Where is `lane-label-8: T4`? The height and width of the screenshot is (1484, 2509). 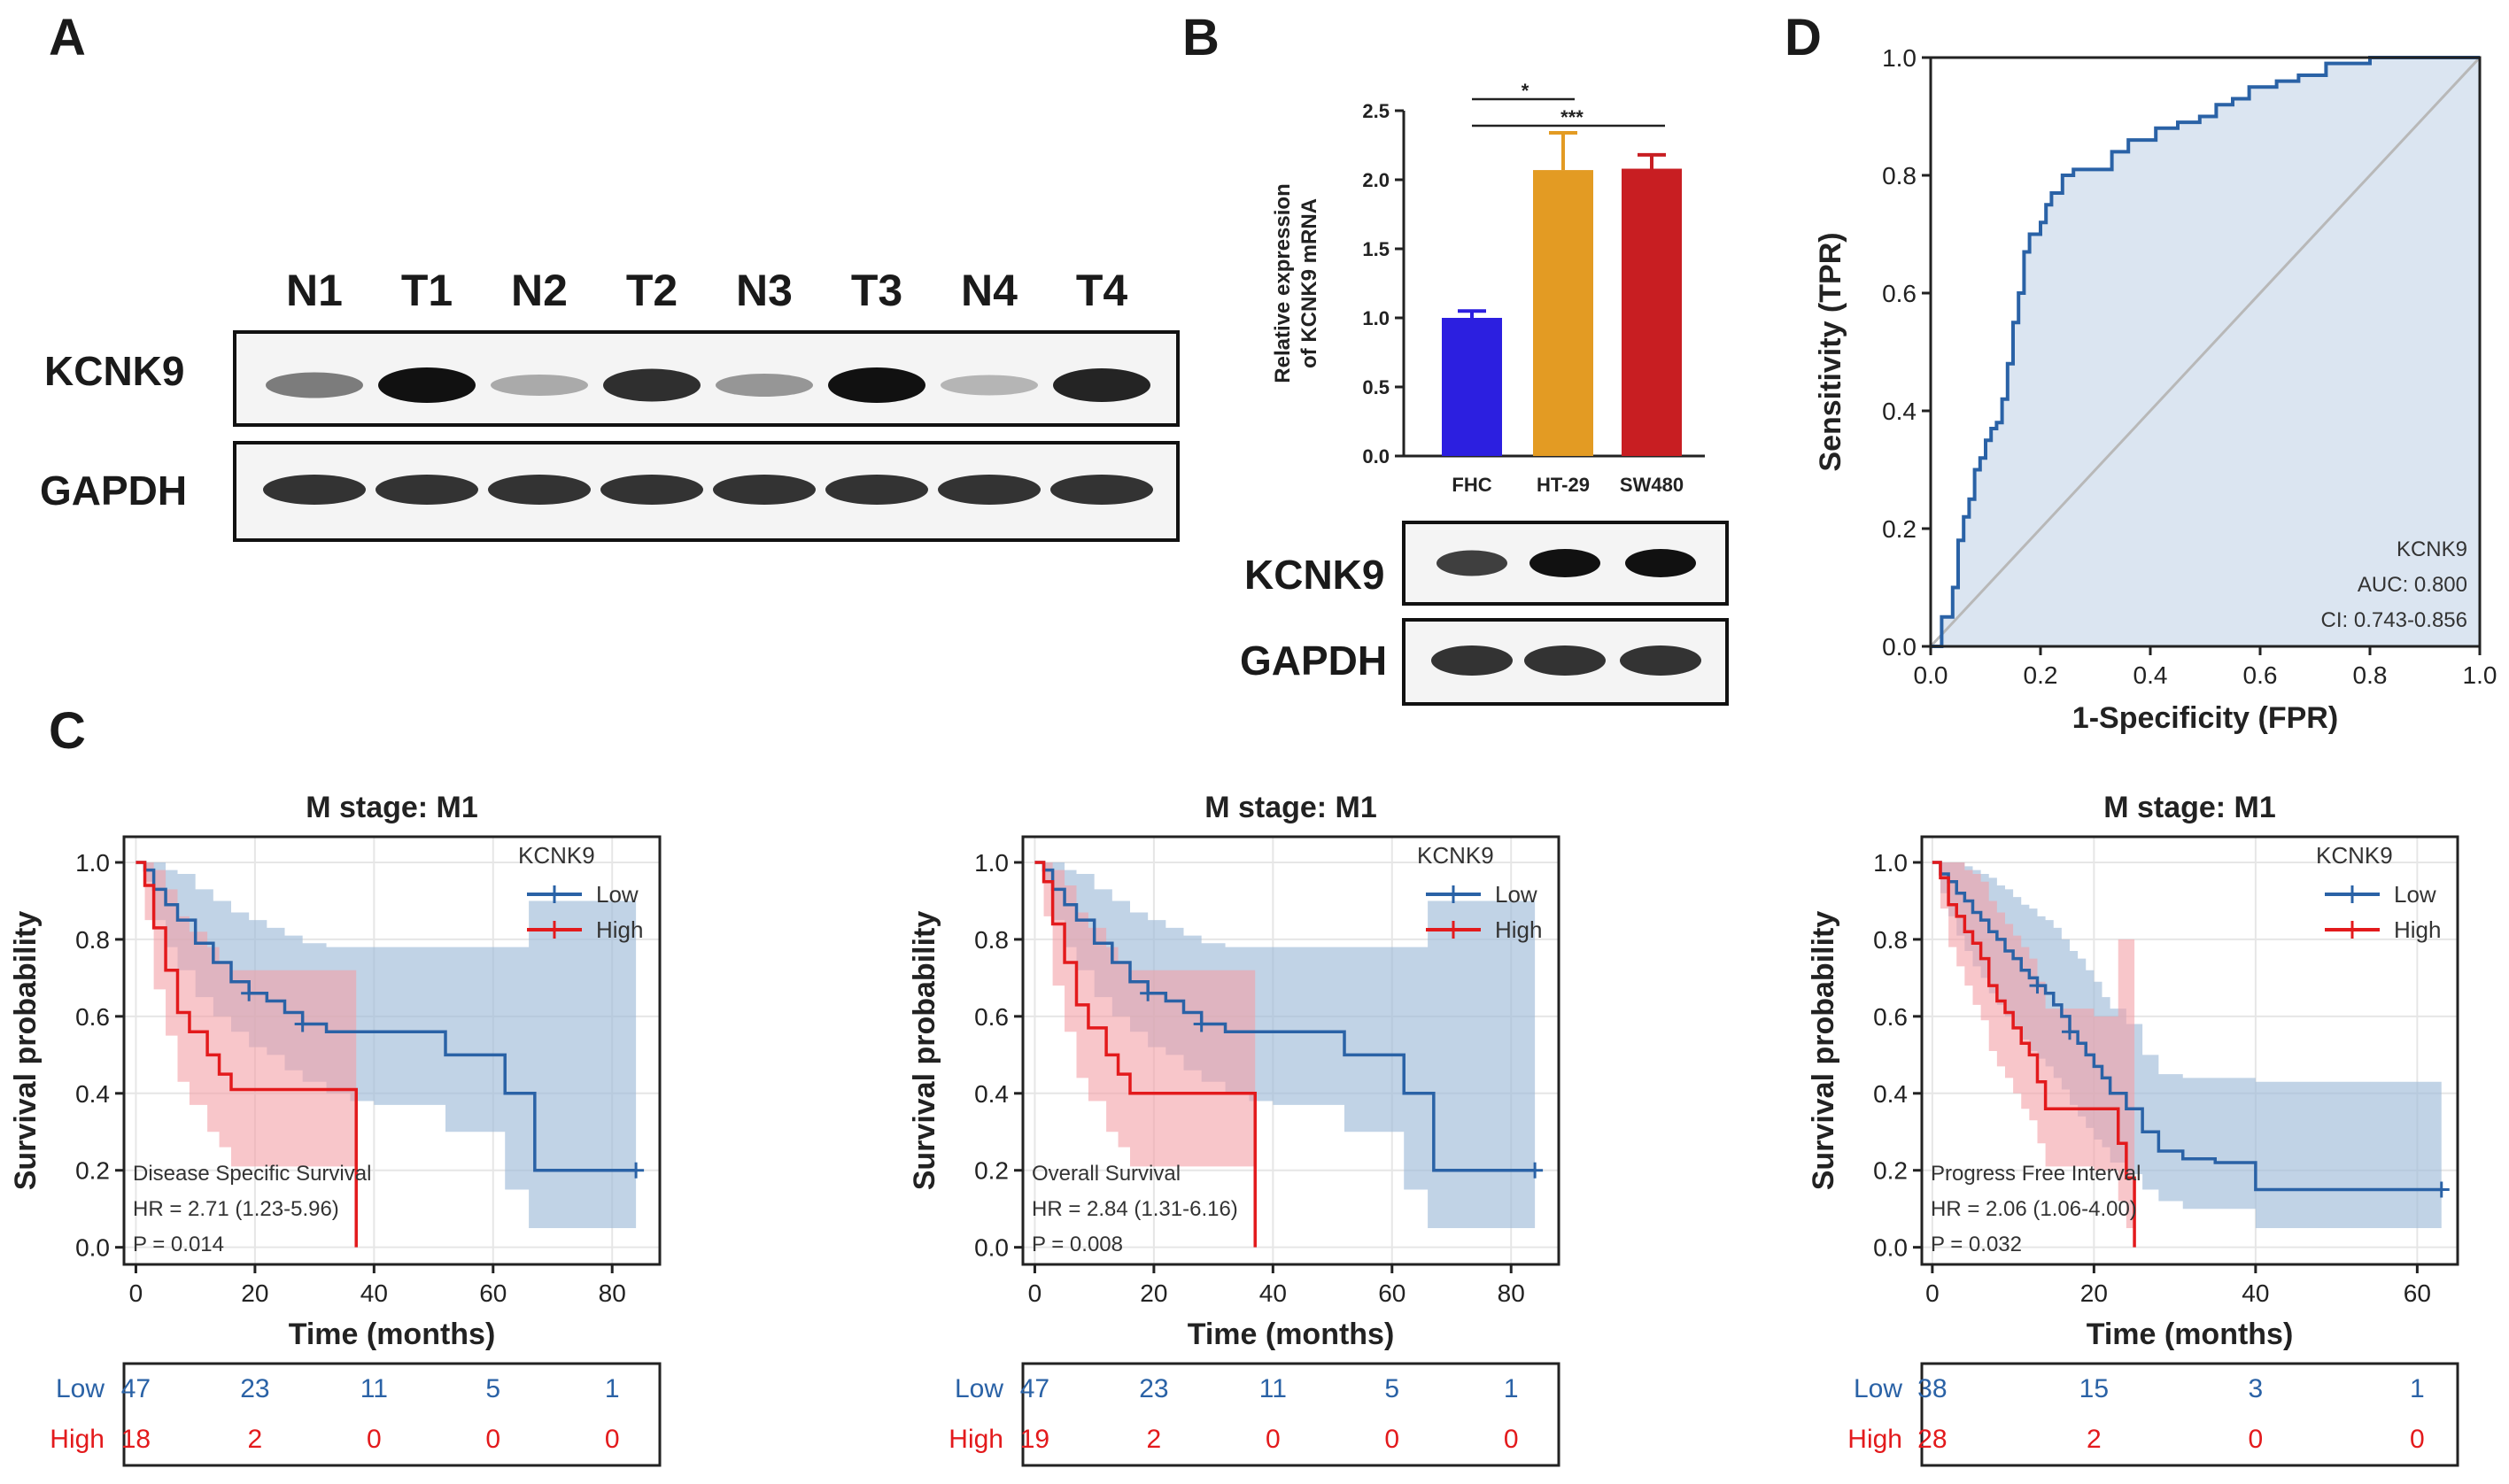 lane-label-8: T4 is located at coordinates (1102, 290).